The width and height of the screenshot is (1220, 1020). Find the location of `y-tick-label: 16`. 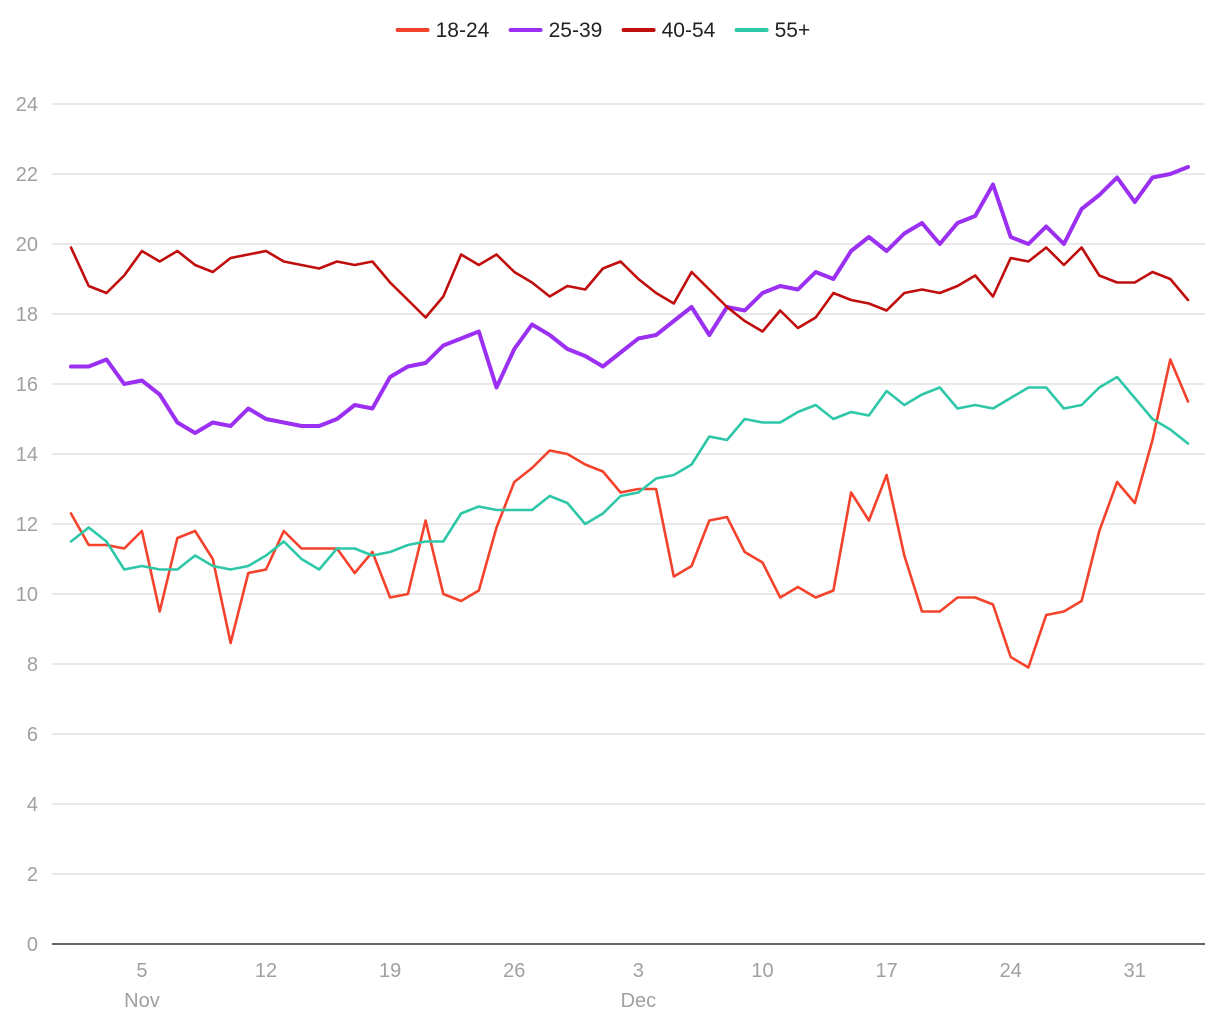

y-tick-label: 16 is located at coordinates (27, 385).